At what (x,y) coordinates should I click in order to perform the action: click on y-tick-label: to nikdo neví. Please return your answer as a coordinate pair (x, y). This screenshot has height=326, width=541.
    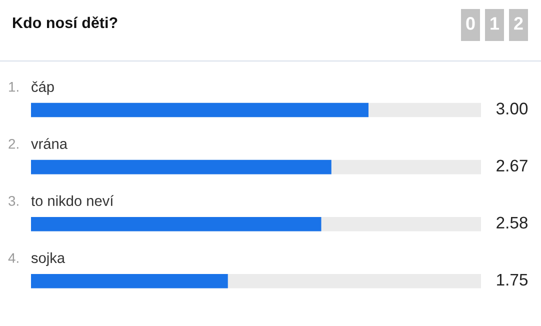
    Looking at the image, I should click on (72, 200).